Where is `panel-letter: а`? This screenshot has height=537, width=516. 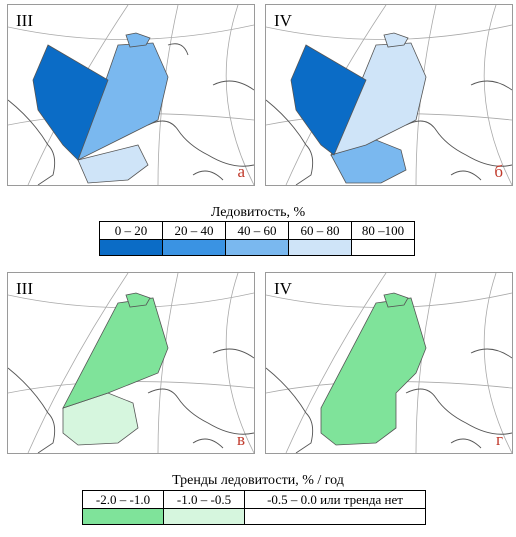
panel-letter: а is located at coordinates (241, 171).